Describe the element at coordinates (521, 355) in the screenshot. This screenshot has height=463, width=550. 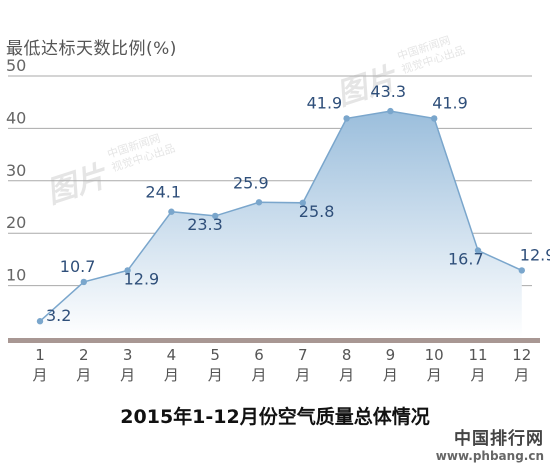
I see `x-tick-number-12: 12` at that location.